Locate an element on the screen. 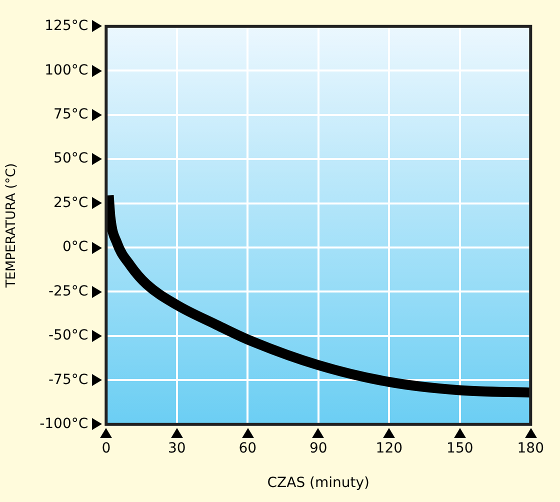 The image size is (560, 502). y-tick-label: -50°C is located at coordinates (68, 336).